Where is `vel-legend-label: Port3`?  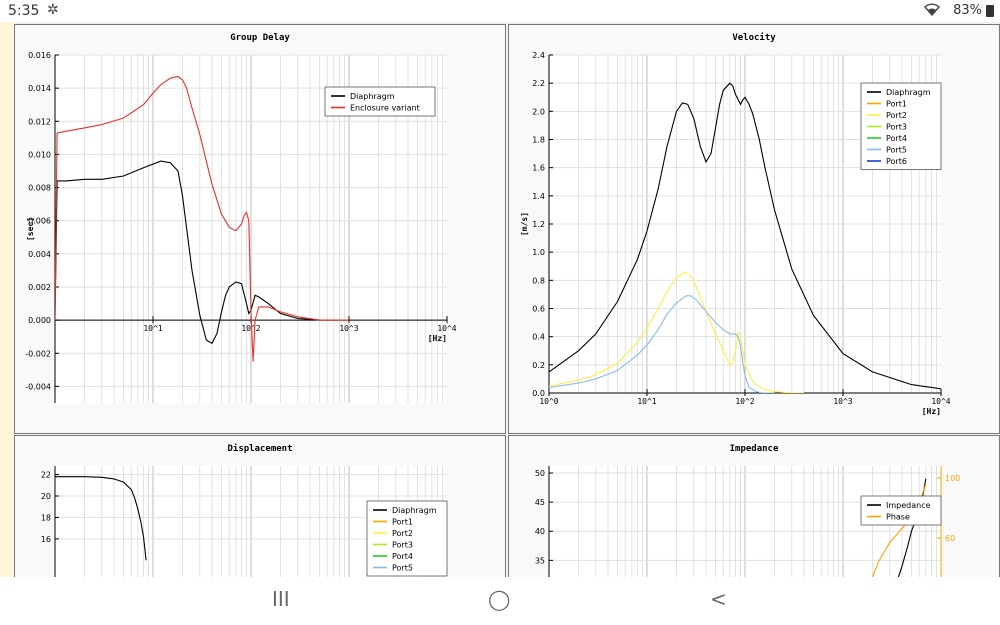 vel-legend-label: Port3 is located at coordinates (896, 127).